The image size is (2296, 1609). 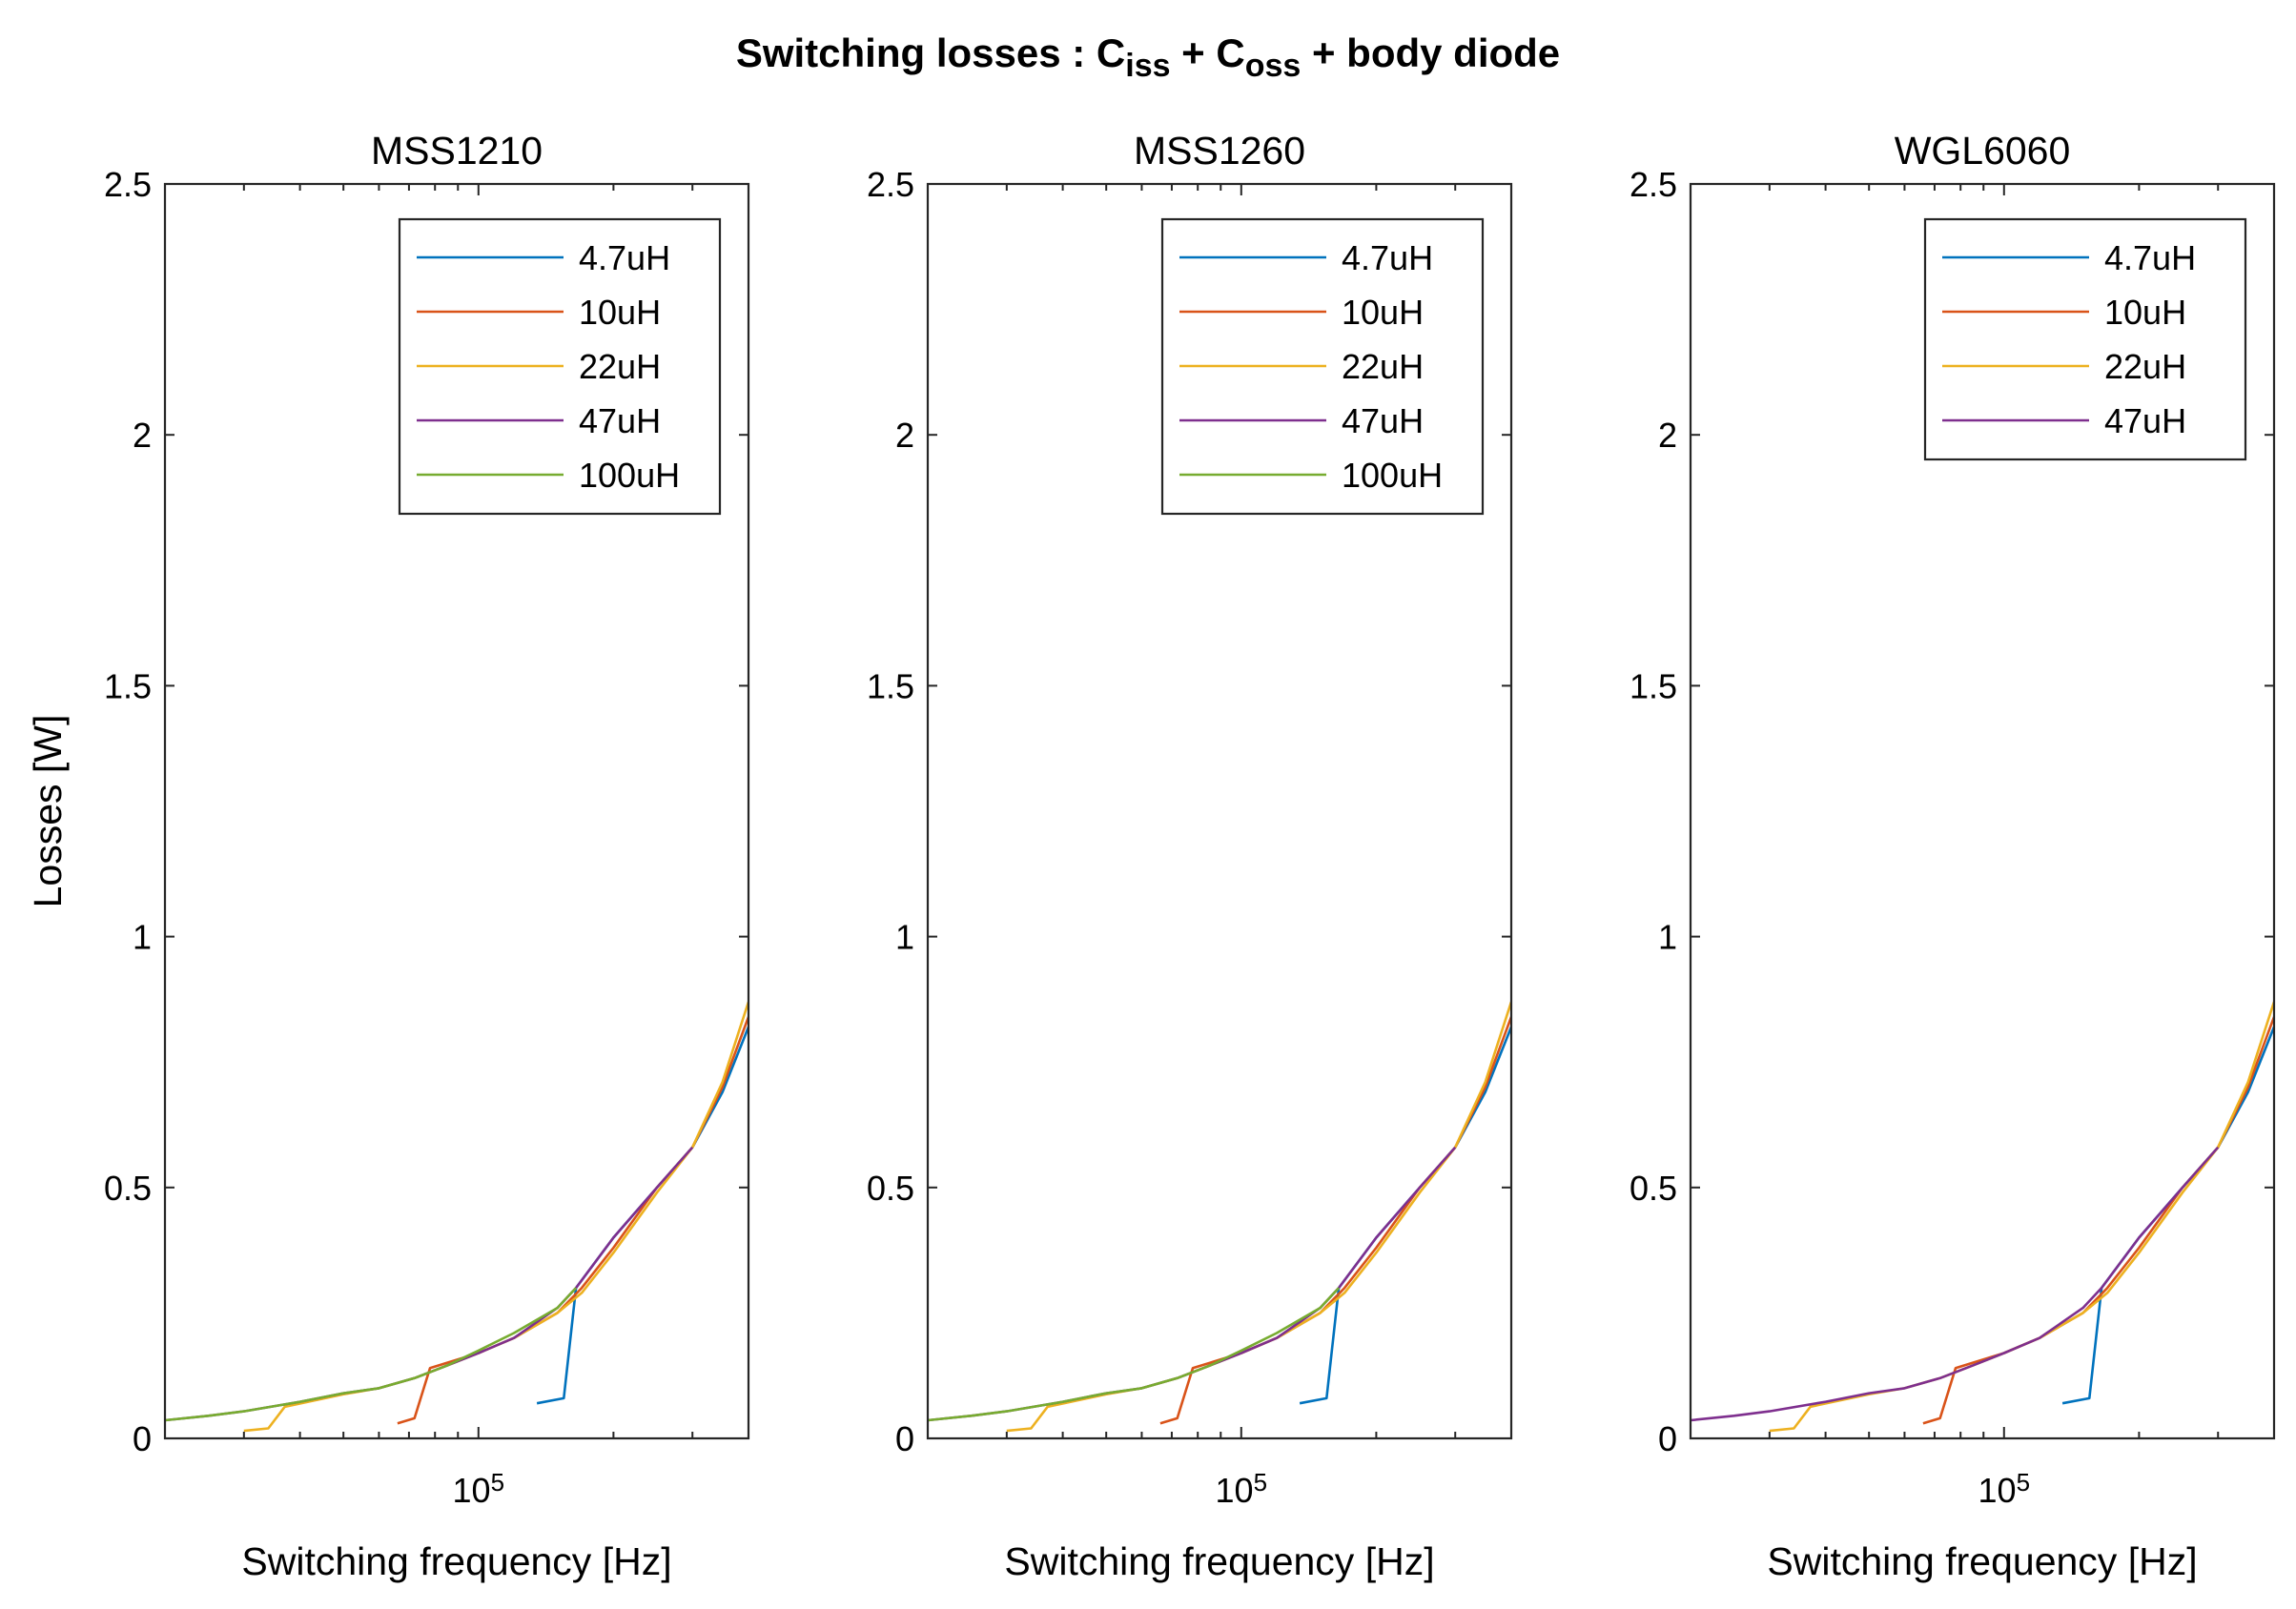 I want to click on panel-title: MSS1260, so click(x=1219, y=151).